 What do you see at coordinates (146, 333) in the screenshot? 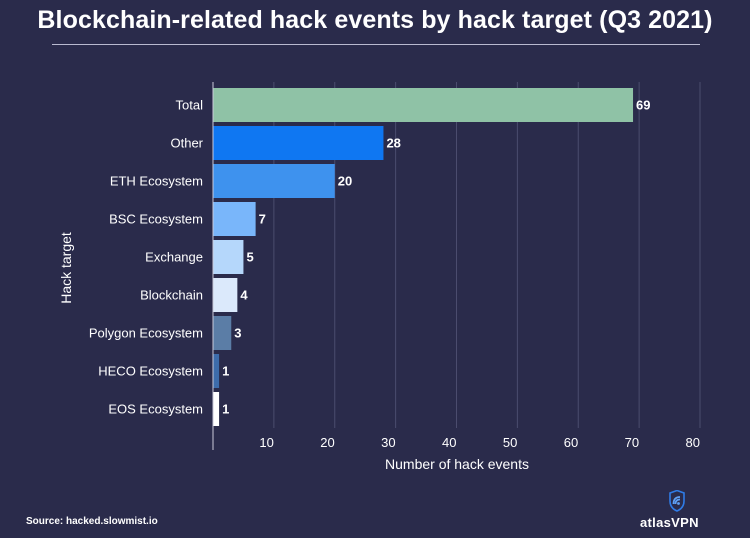
I see `category-label: Polygon Ecosystem` at bounding box center [146, 333].